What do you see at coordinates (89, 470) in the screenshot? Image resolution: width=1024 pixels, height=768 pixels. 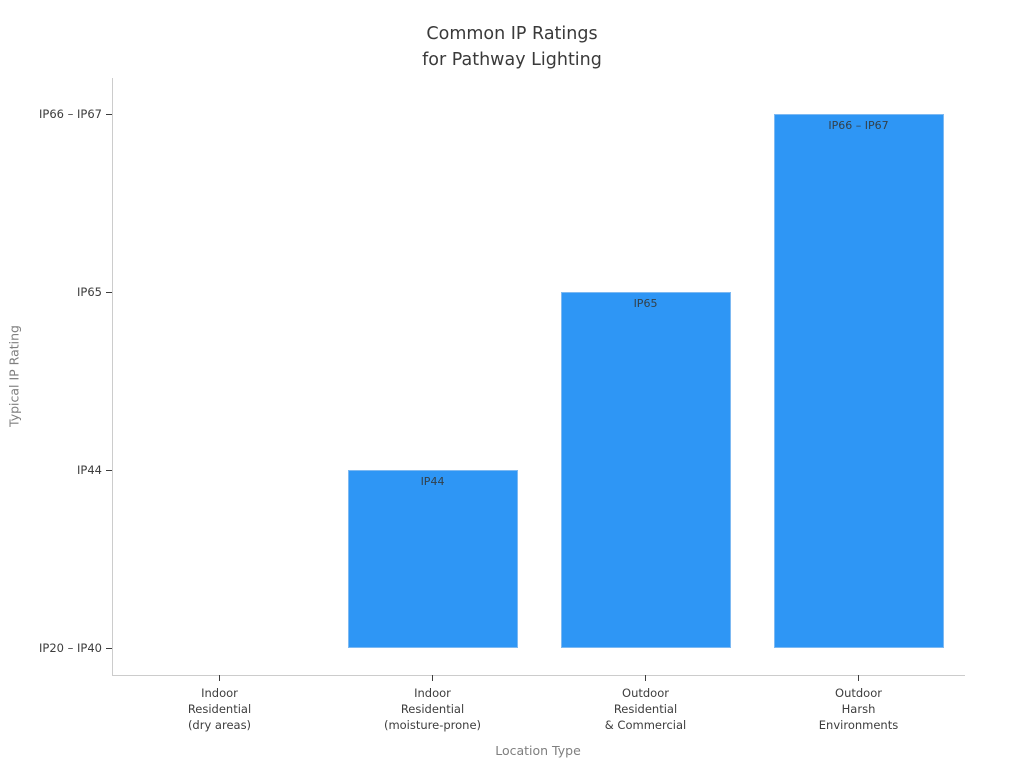 I see `y-tick-label: IP44` at bounding box center [89, 470].